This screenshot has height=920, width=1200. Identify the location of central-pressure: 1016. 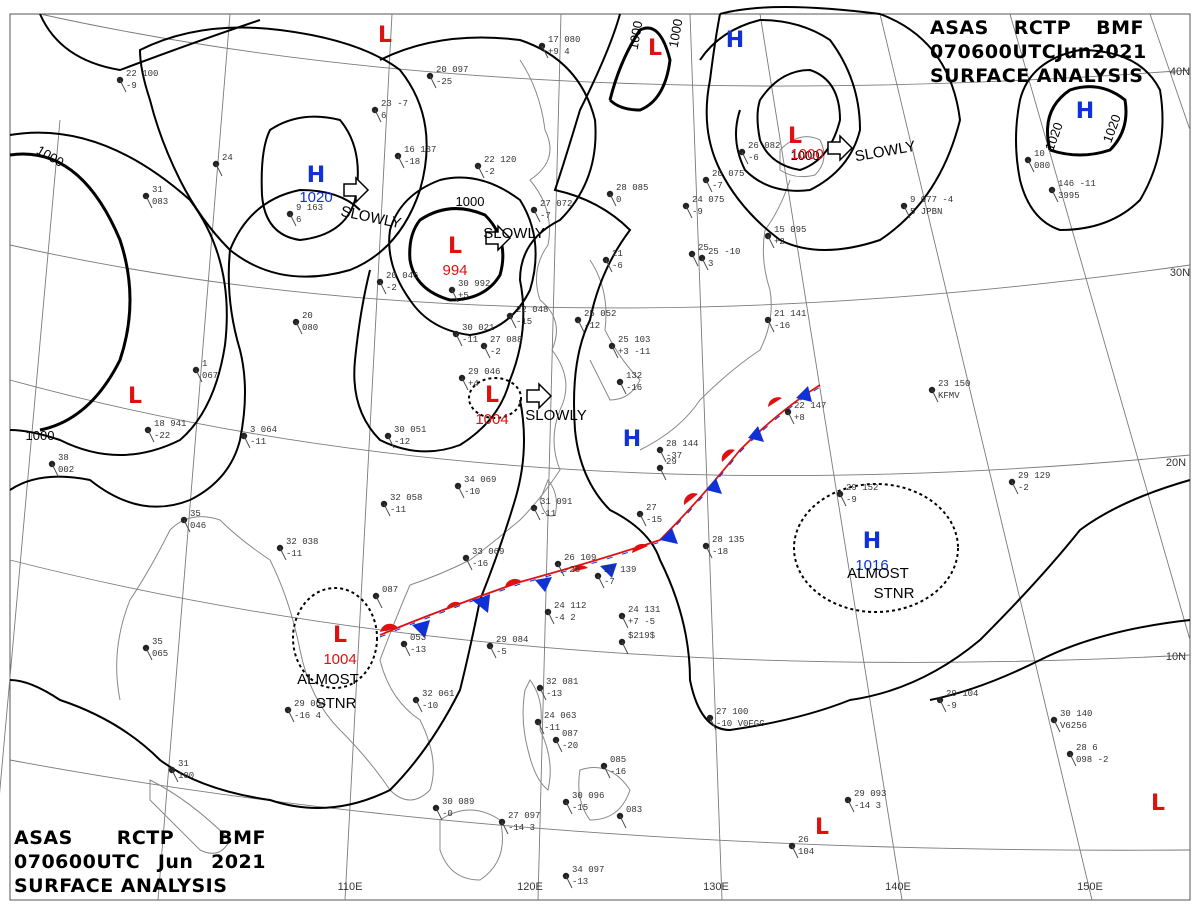
(871, 565).